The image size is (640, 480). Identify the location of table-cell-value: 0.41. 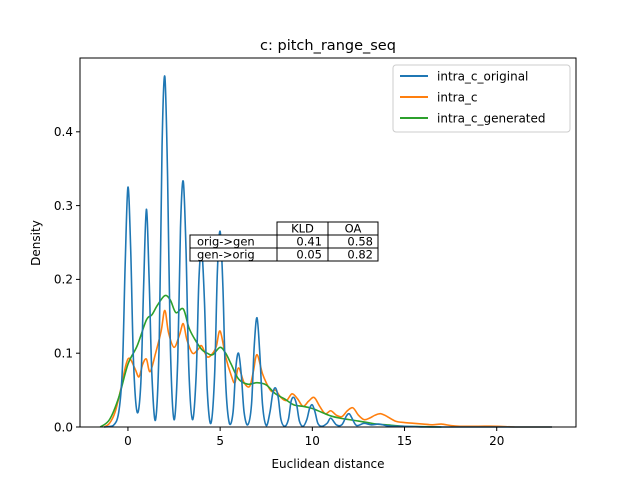
(309, 242).